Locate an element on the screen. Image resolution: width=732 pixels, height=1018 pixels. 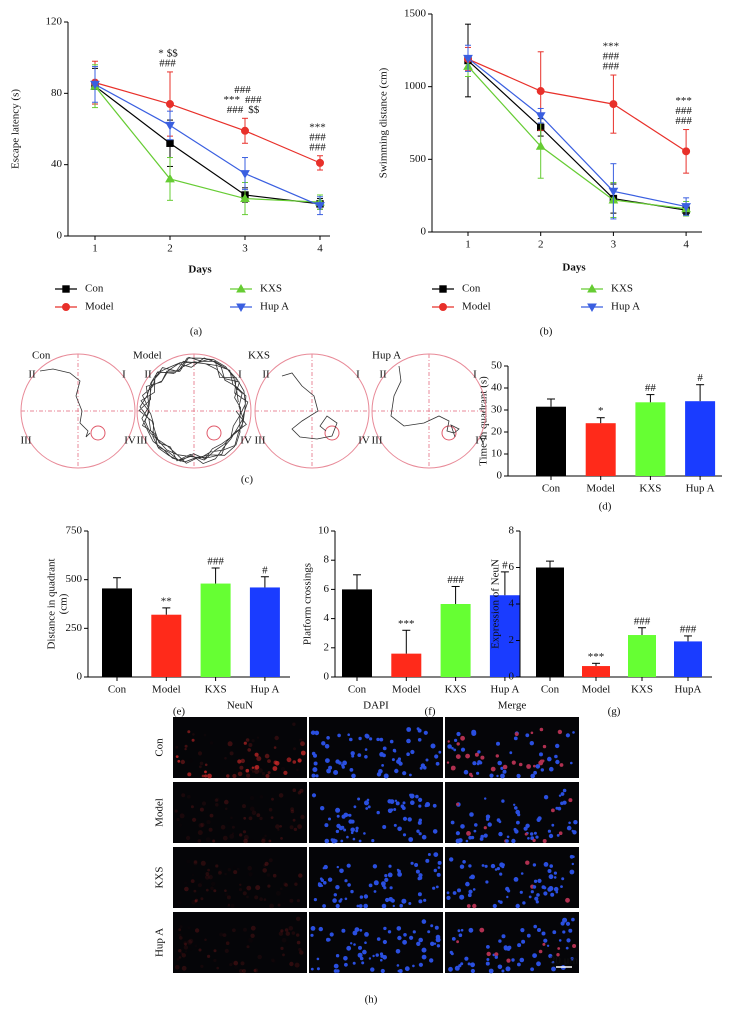
micrograph-panel is located at coordinates (240, 942).